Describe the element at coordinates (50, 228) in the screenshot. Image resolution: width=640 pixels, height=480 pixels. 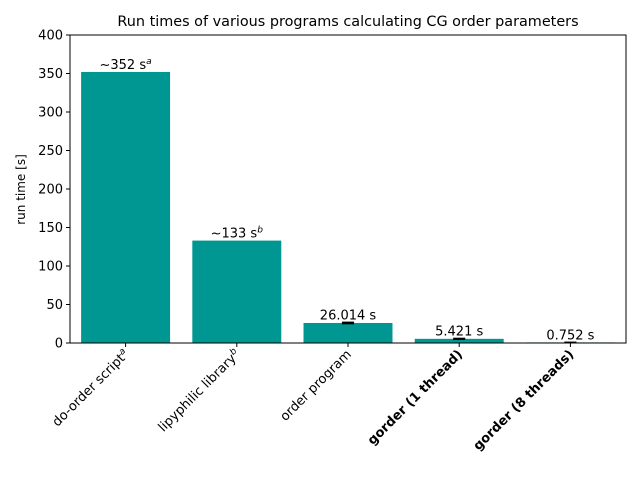
I see `y-tick-label: 150` at that location.